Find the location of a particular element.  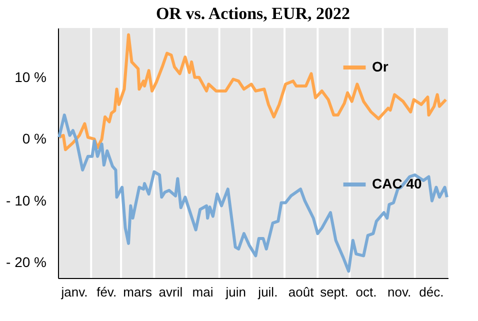

x-tick-label: déc. is located at coordinates (431, 292).